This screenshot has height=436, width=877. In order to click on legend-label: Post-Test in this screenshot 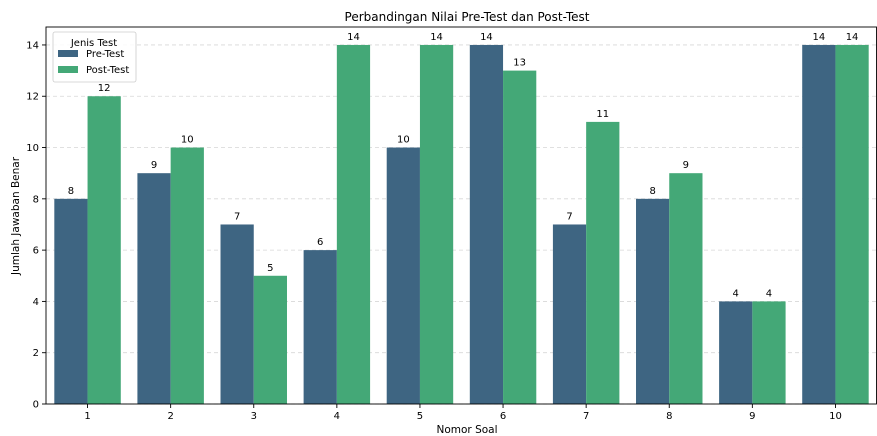, I will do `click(107, 70)`.